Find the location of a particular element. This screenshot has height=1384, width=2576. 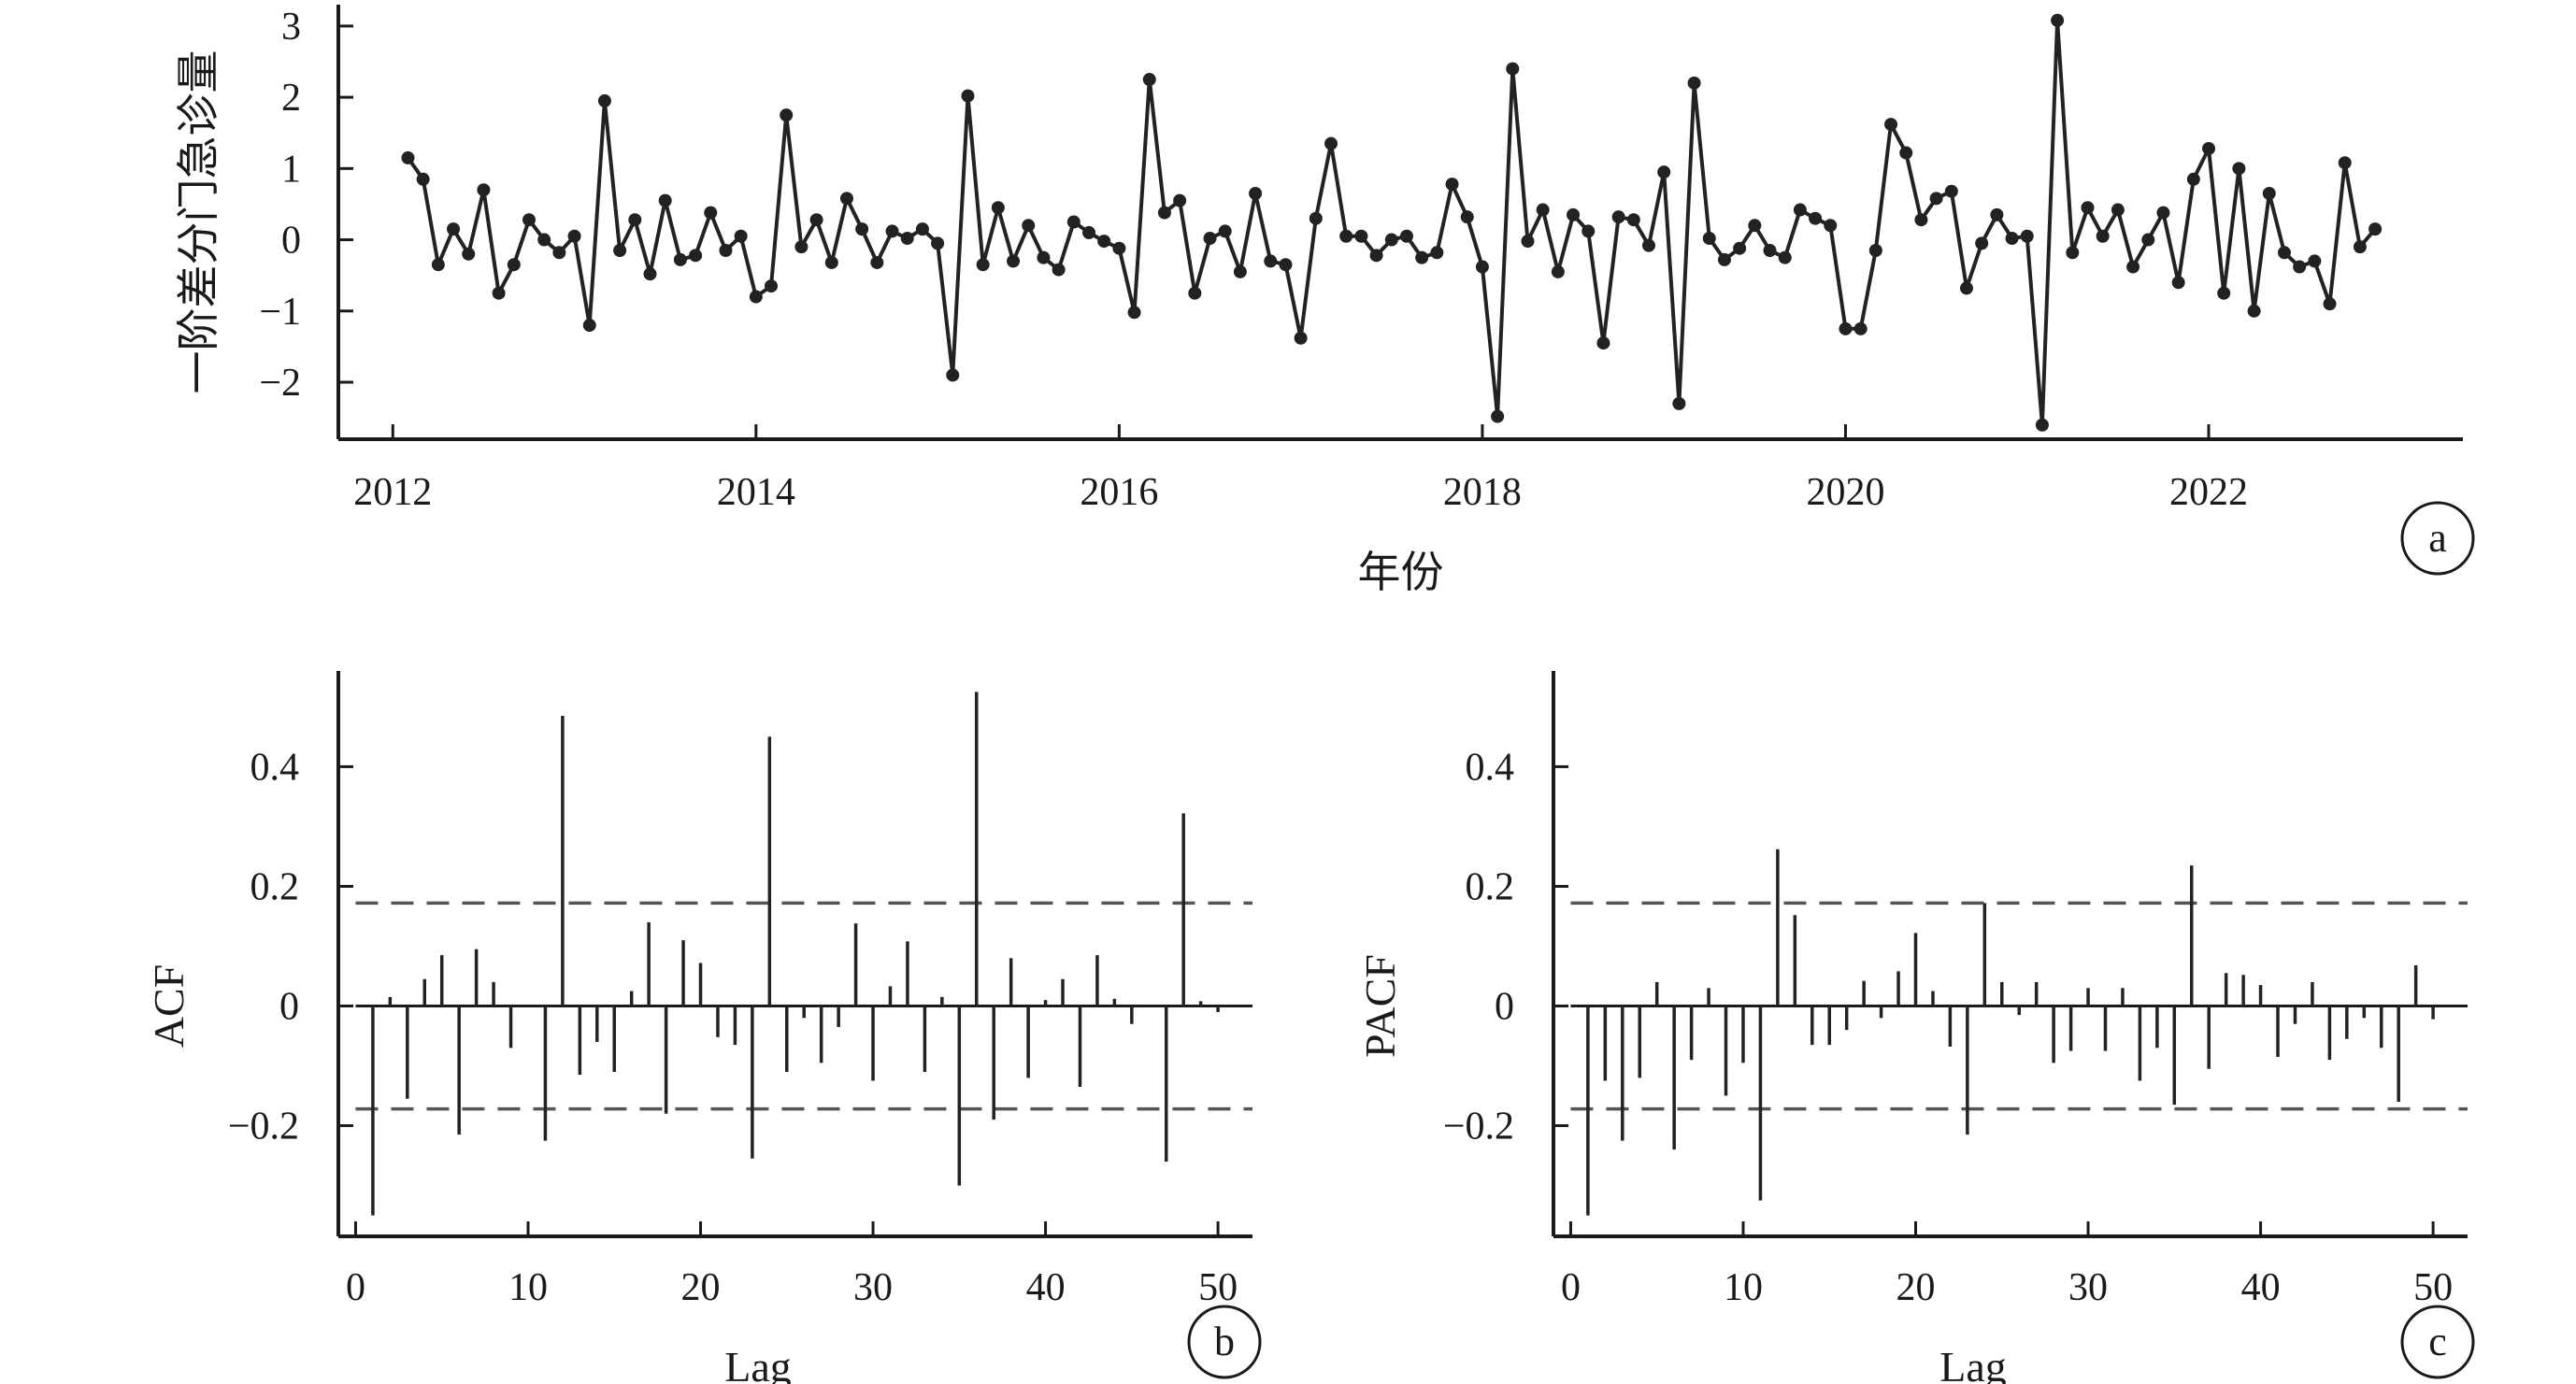

y-tick-label: −2 is located at coordinates (280, 383).